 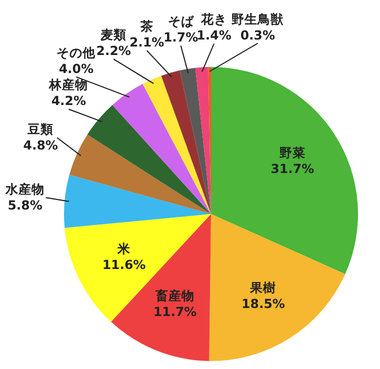 I want to click on slice-label: 畜産物, so click(x=174, y=296).